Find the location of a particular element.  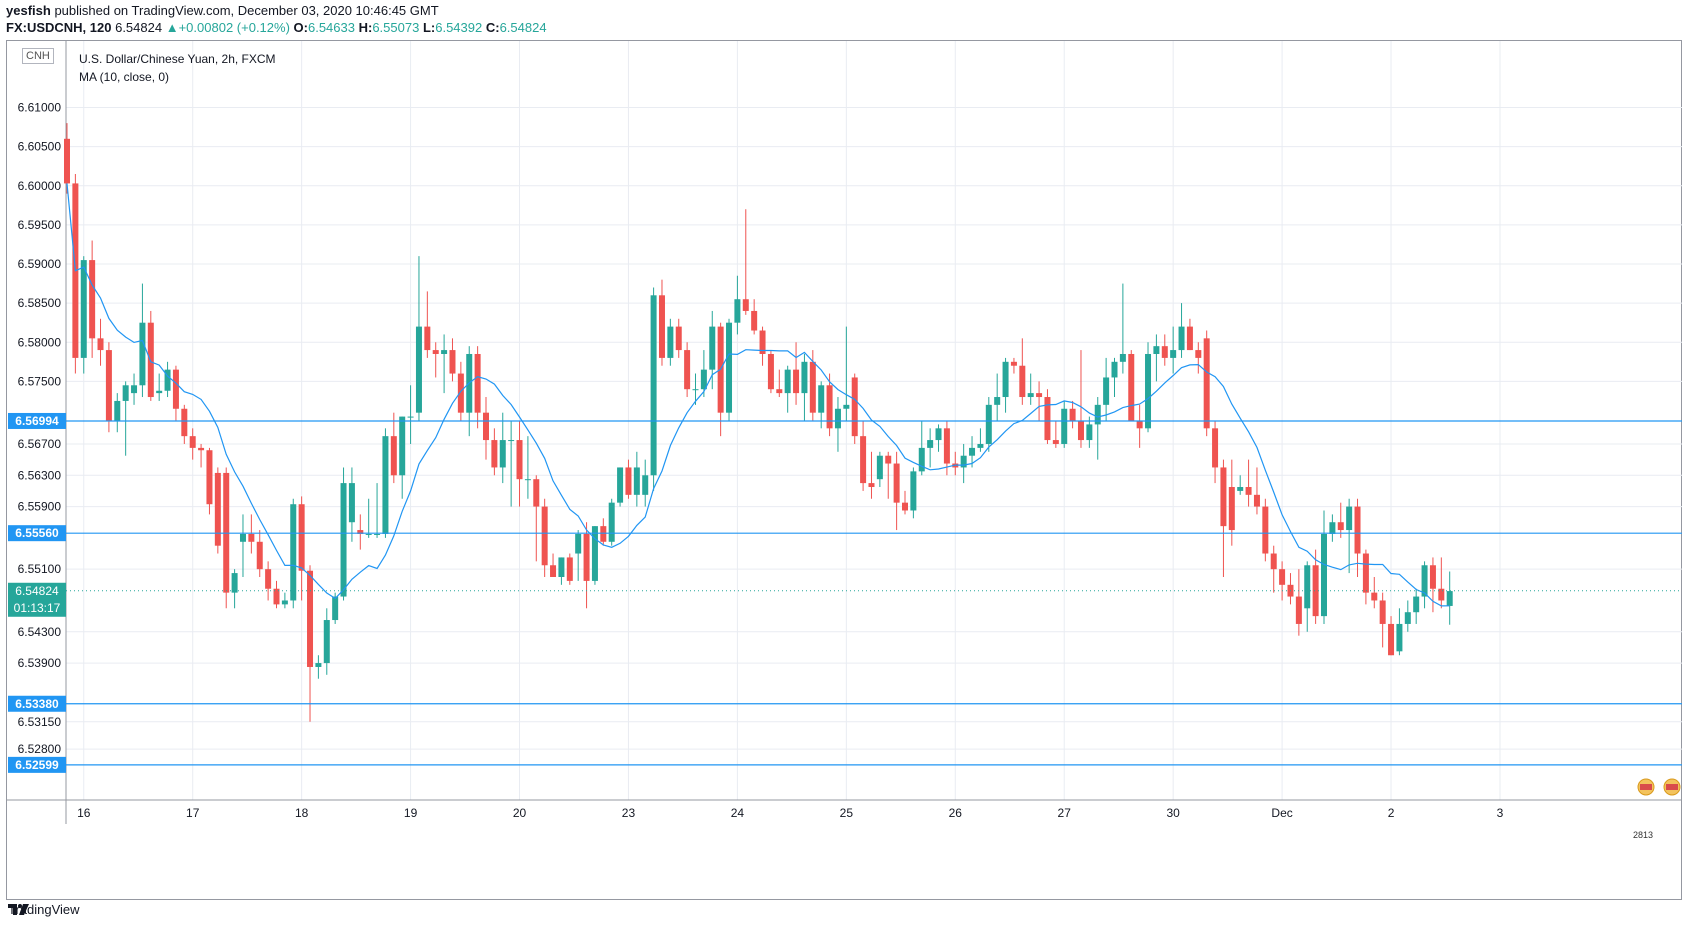

y-tick-label: 6.60500 is located at coordinates (40, 147).